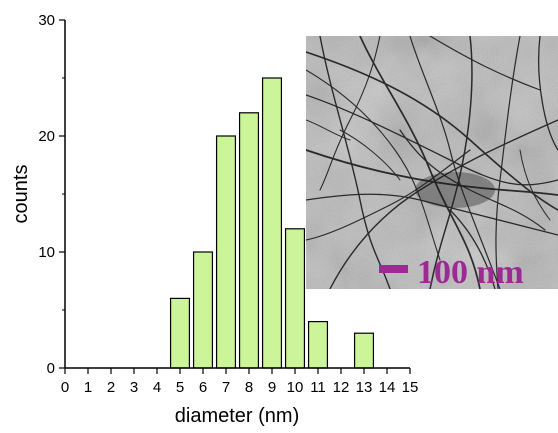  Describe the element at coordinates (272, 387) in the screenshot. I see `x-tick-label: 9` at that location.